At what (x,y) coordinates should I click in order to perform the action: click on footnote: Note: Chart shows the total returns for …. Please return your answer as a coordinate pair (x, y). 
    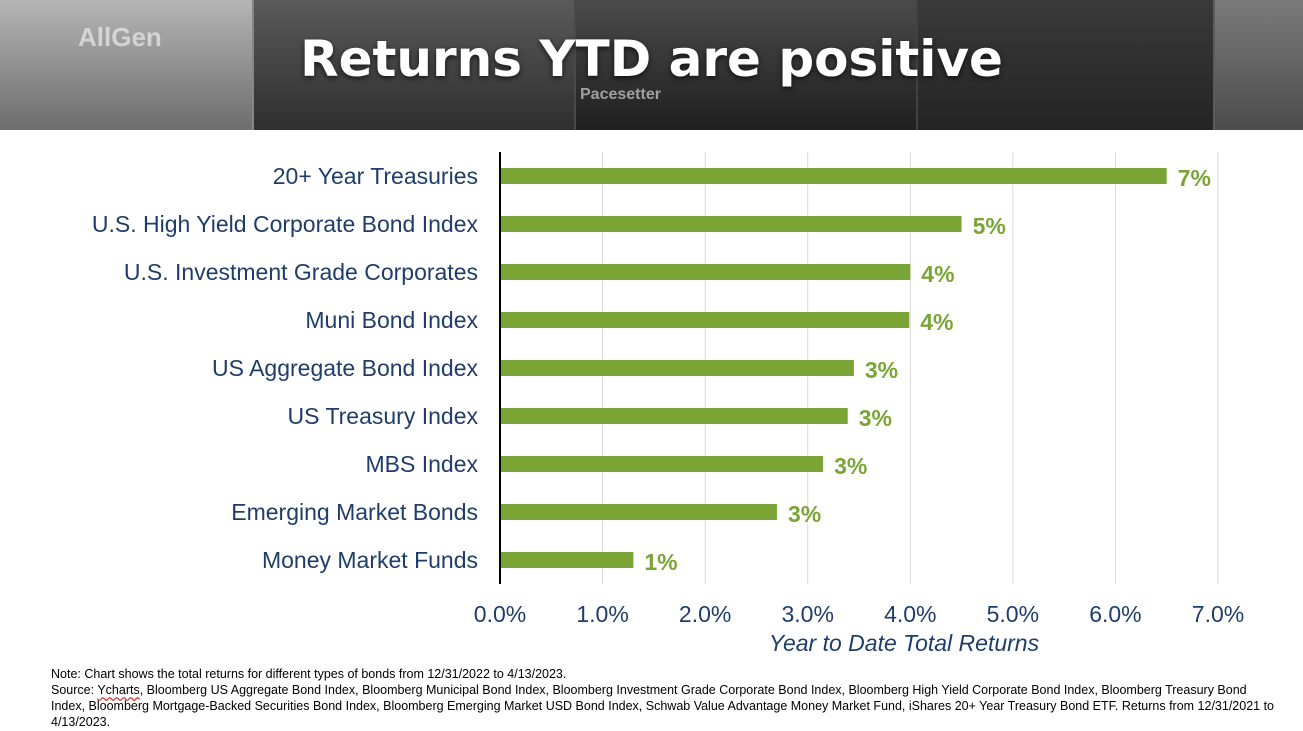
    Looking at the image, I should click on (666, 698).